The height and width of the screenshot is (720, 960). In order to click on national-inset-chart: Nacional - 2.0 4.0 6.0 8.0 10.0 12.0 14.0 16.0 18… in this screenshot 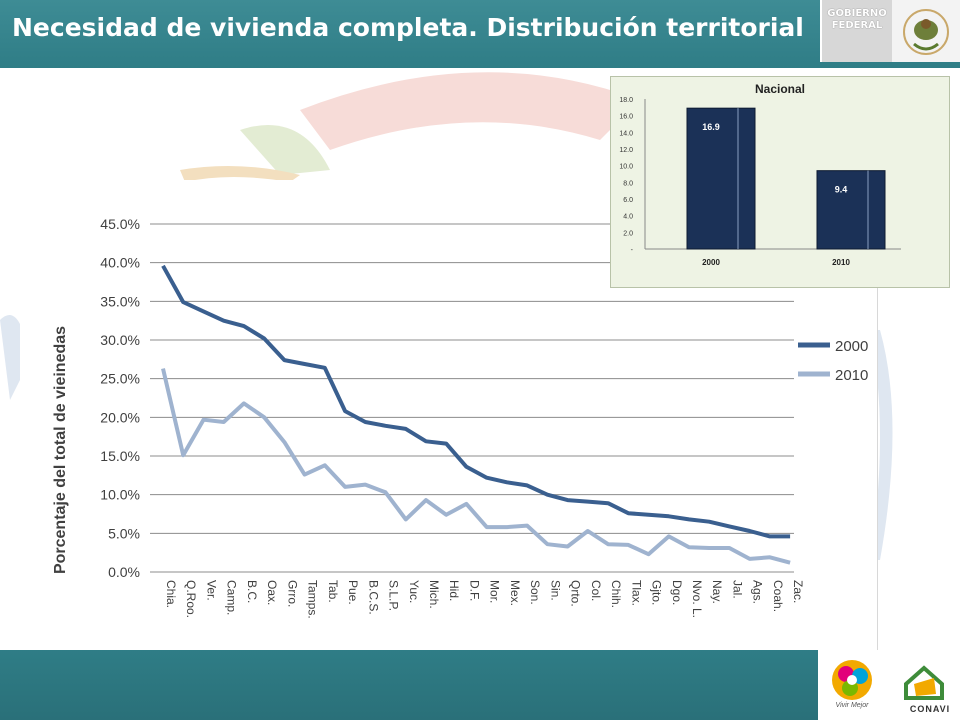, I will do `click(780, 182)`.